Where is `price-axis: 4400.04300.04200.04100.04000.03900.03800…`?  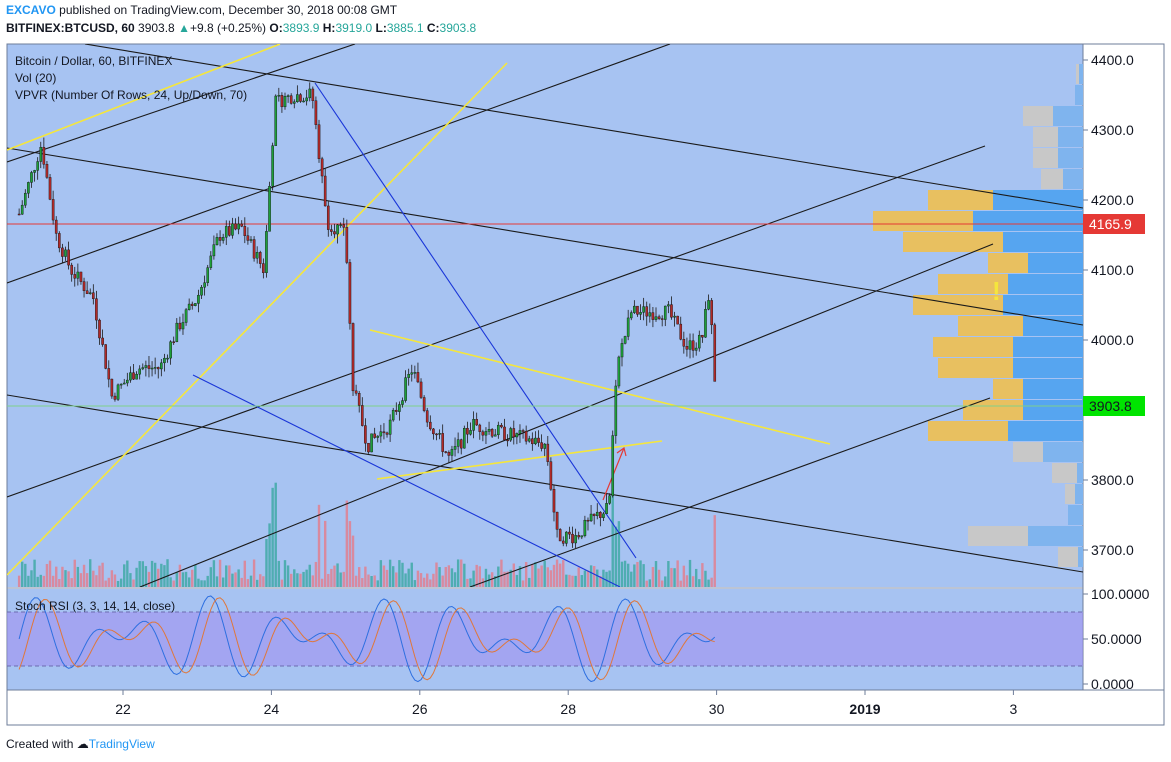
price-axis: 4400.04300.04200.04100.04000.03900.03800… is located at coordinates (1108, 305).